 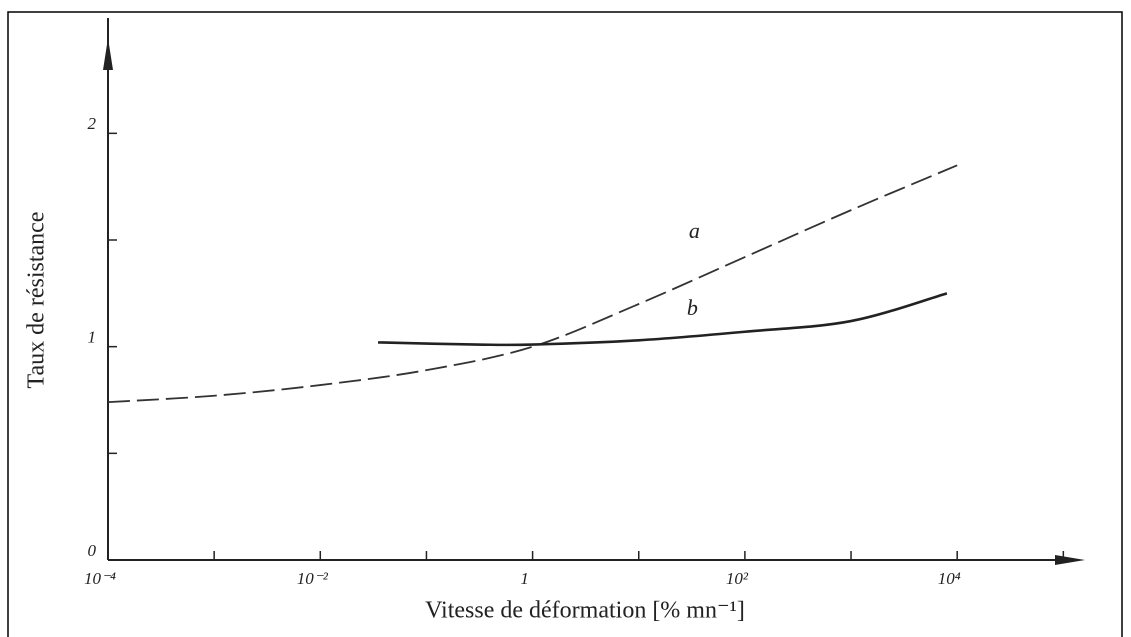 What do you see at coordinates (663, 319) in the screenshot?
I see `series-line` at bounding box center [663, 319].